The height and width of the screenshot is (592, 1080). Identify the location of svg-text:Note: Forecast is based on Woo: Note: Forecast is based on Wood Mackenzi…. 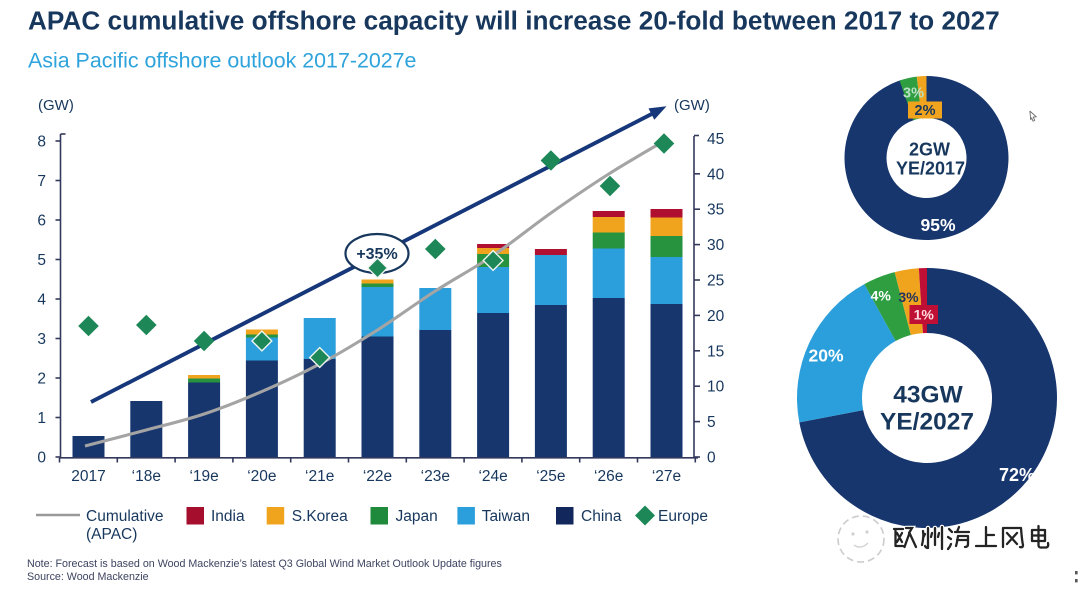
(264, 564).